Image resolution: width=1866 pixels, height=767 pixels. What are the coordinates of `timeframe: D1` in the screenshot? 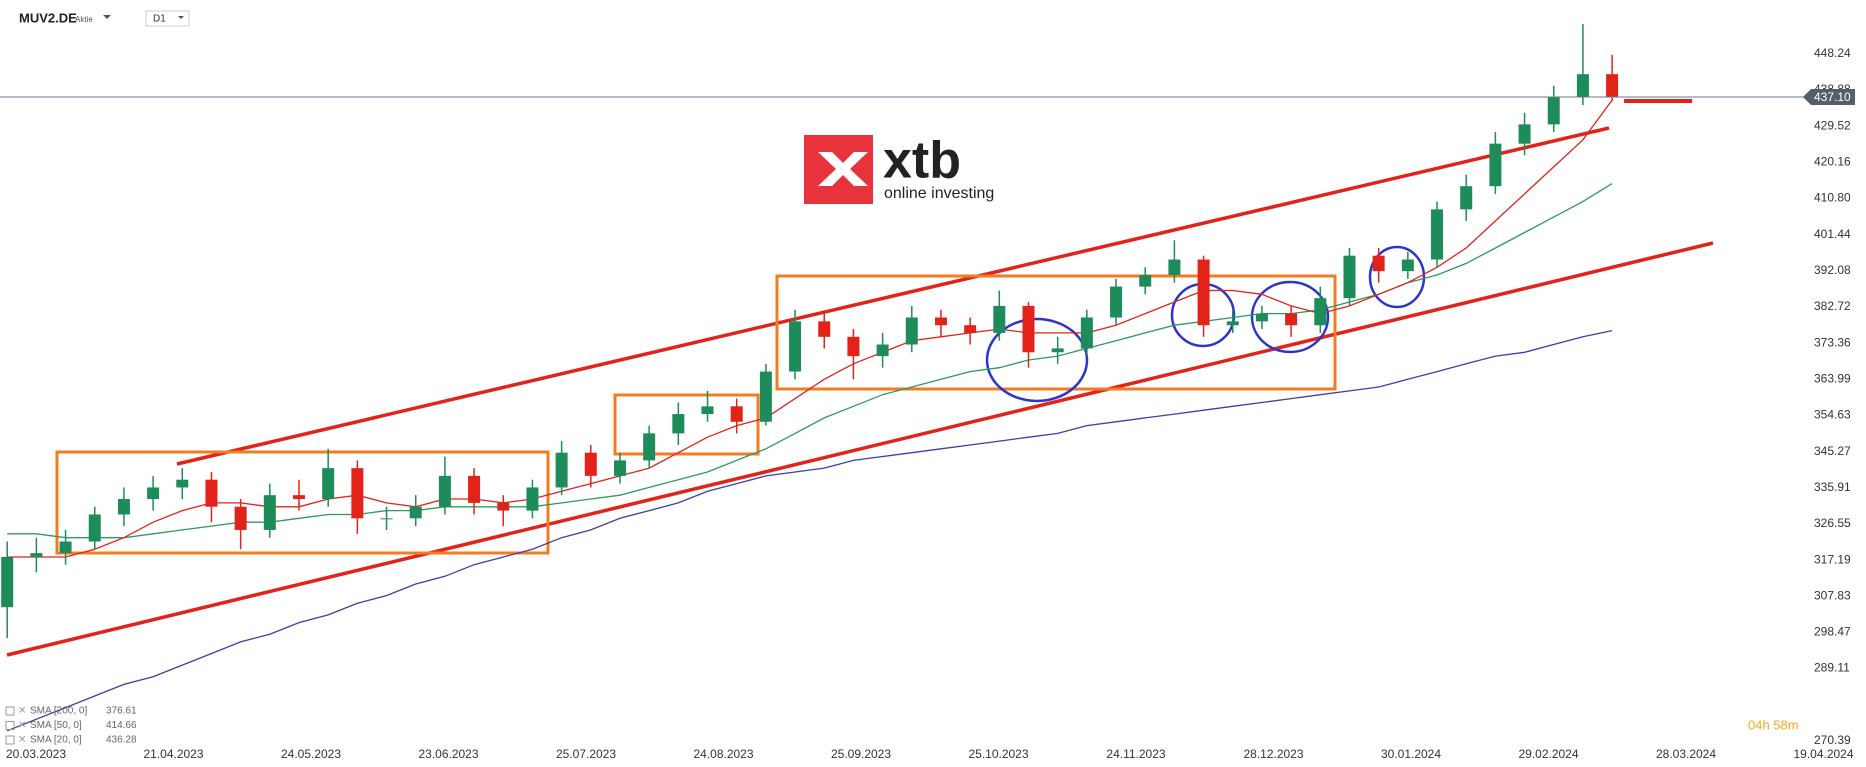 It's located at (159, 19).